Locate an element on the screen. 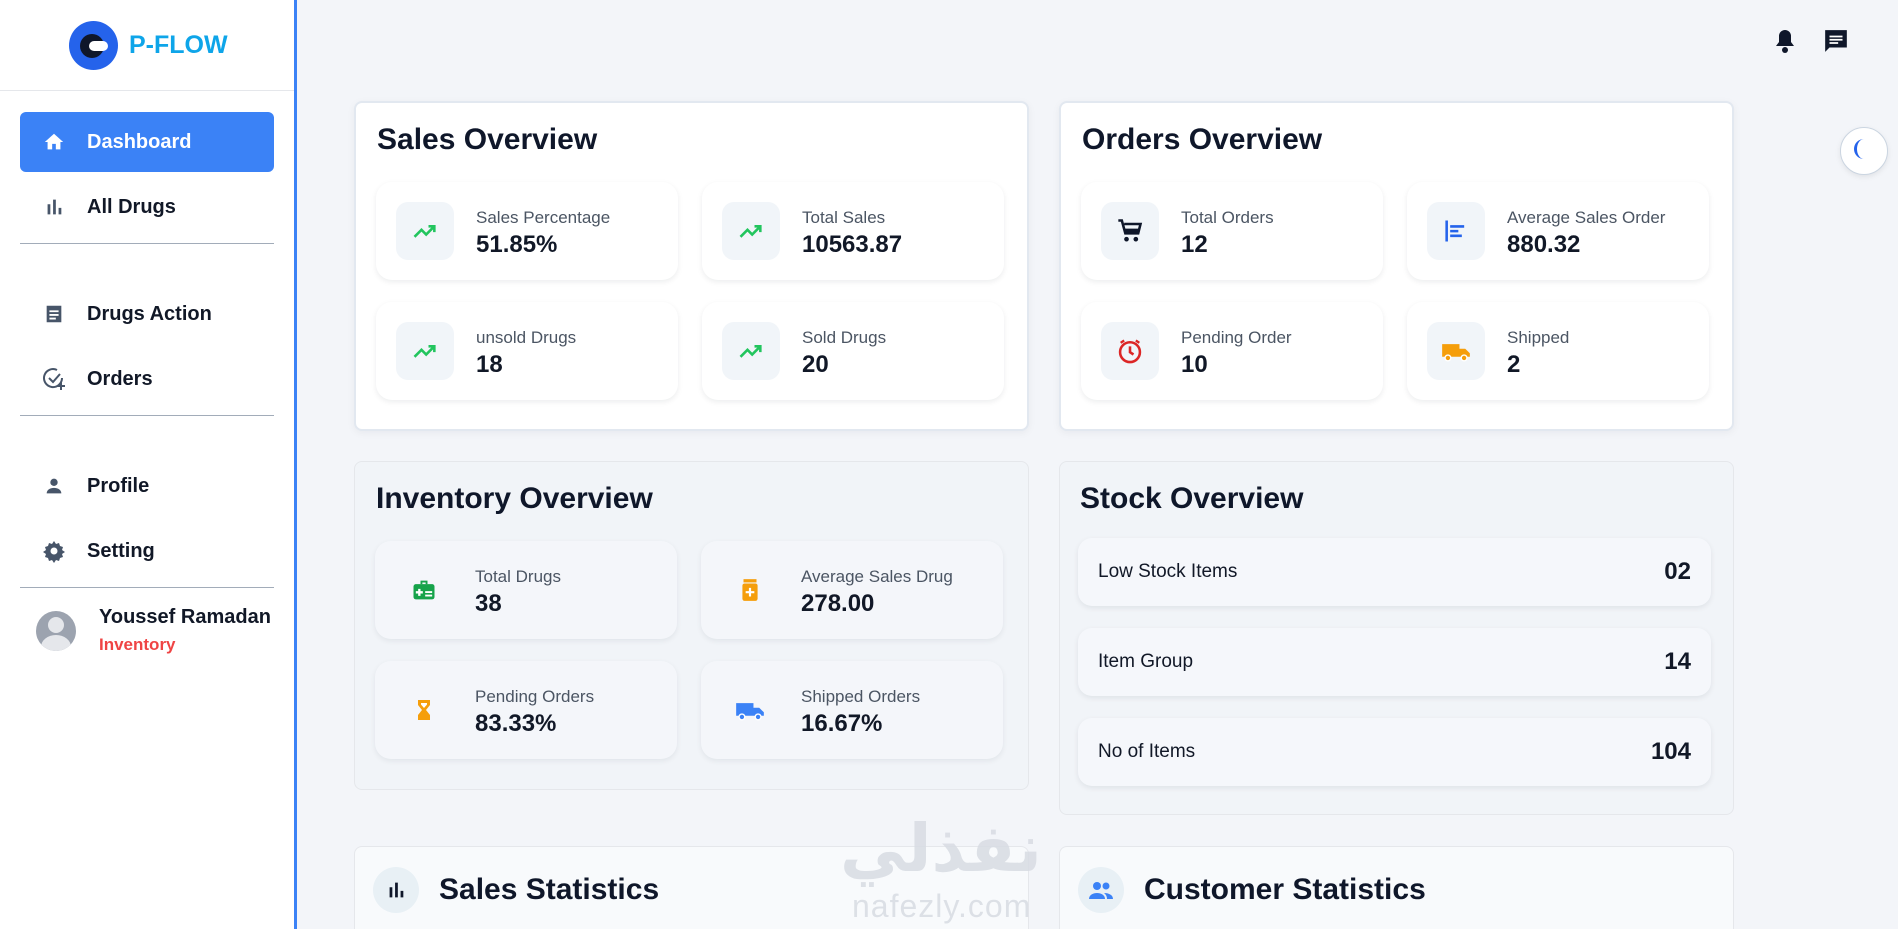 The image size is (1898, 929). stat-value: 38 is located at coordinates (488, 603).